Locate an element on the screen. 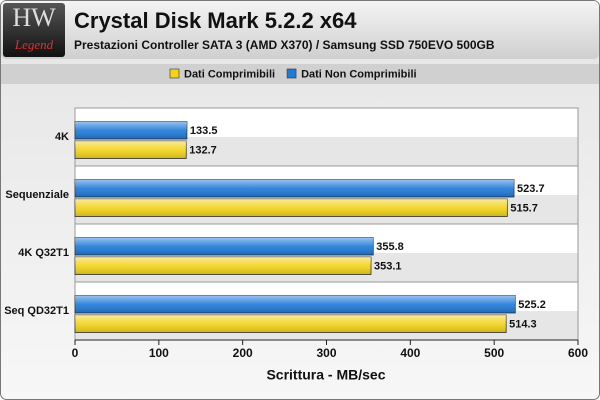 Image resolution: width=600 pixels, height=400 pixels. x-tick-label: 400 is located at coordinates (410, 353).